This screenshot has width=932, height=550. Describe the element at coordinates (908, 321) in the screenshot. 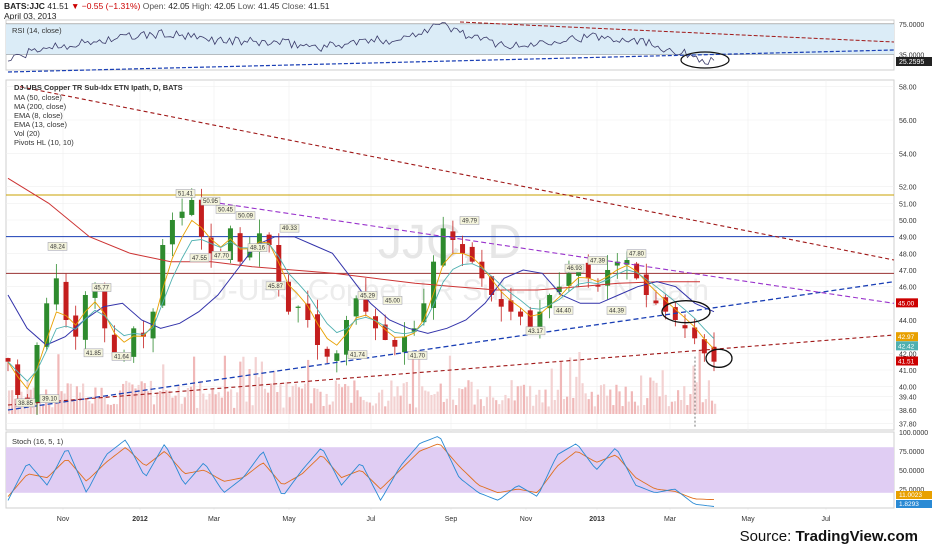

I see `price-tick-label: 44.00` at that location.